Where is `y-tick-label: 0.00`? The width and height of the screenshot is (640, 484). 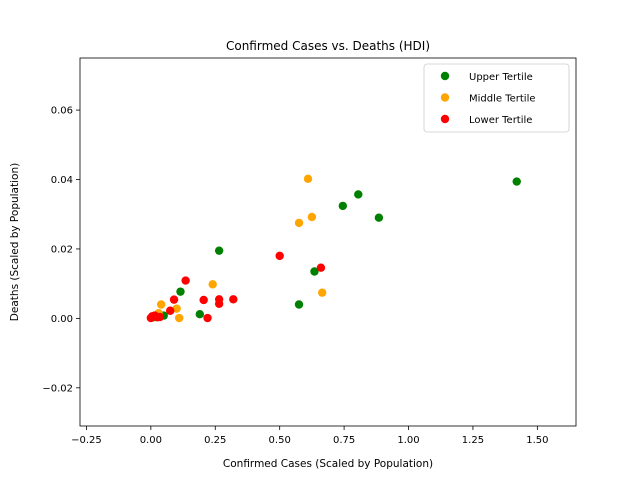
y-tick-label: 0.00 is located at coordinates (62, 319).